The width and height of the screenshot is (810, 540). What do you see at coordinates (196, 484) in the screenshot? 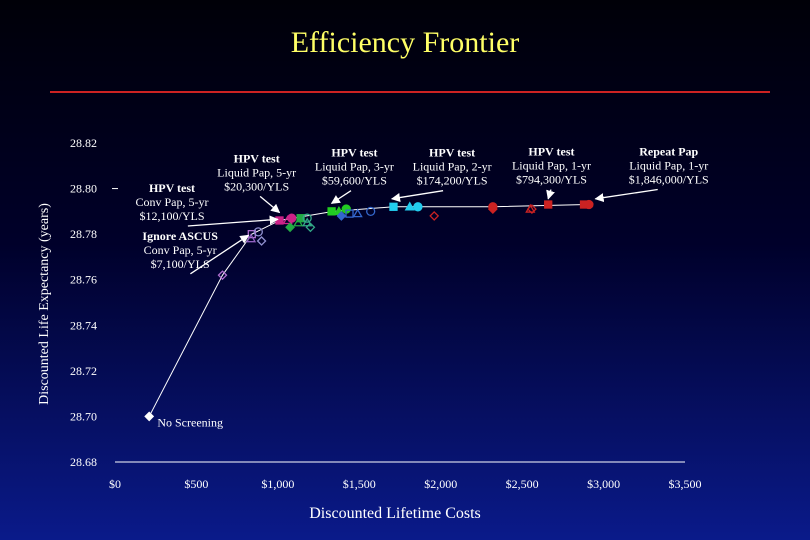
I see `x-tick-label: $500` at bounding box center [196, 484].